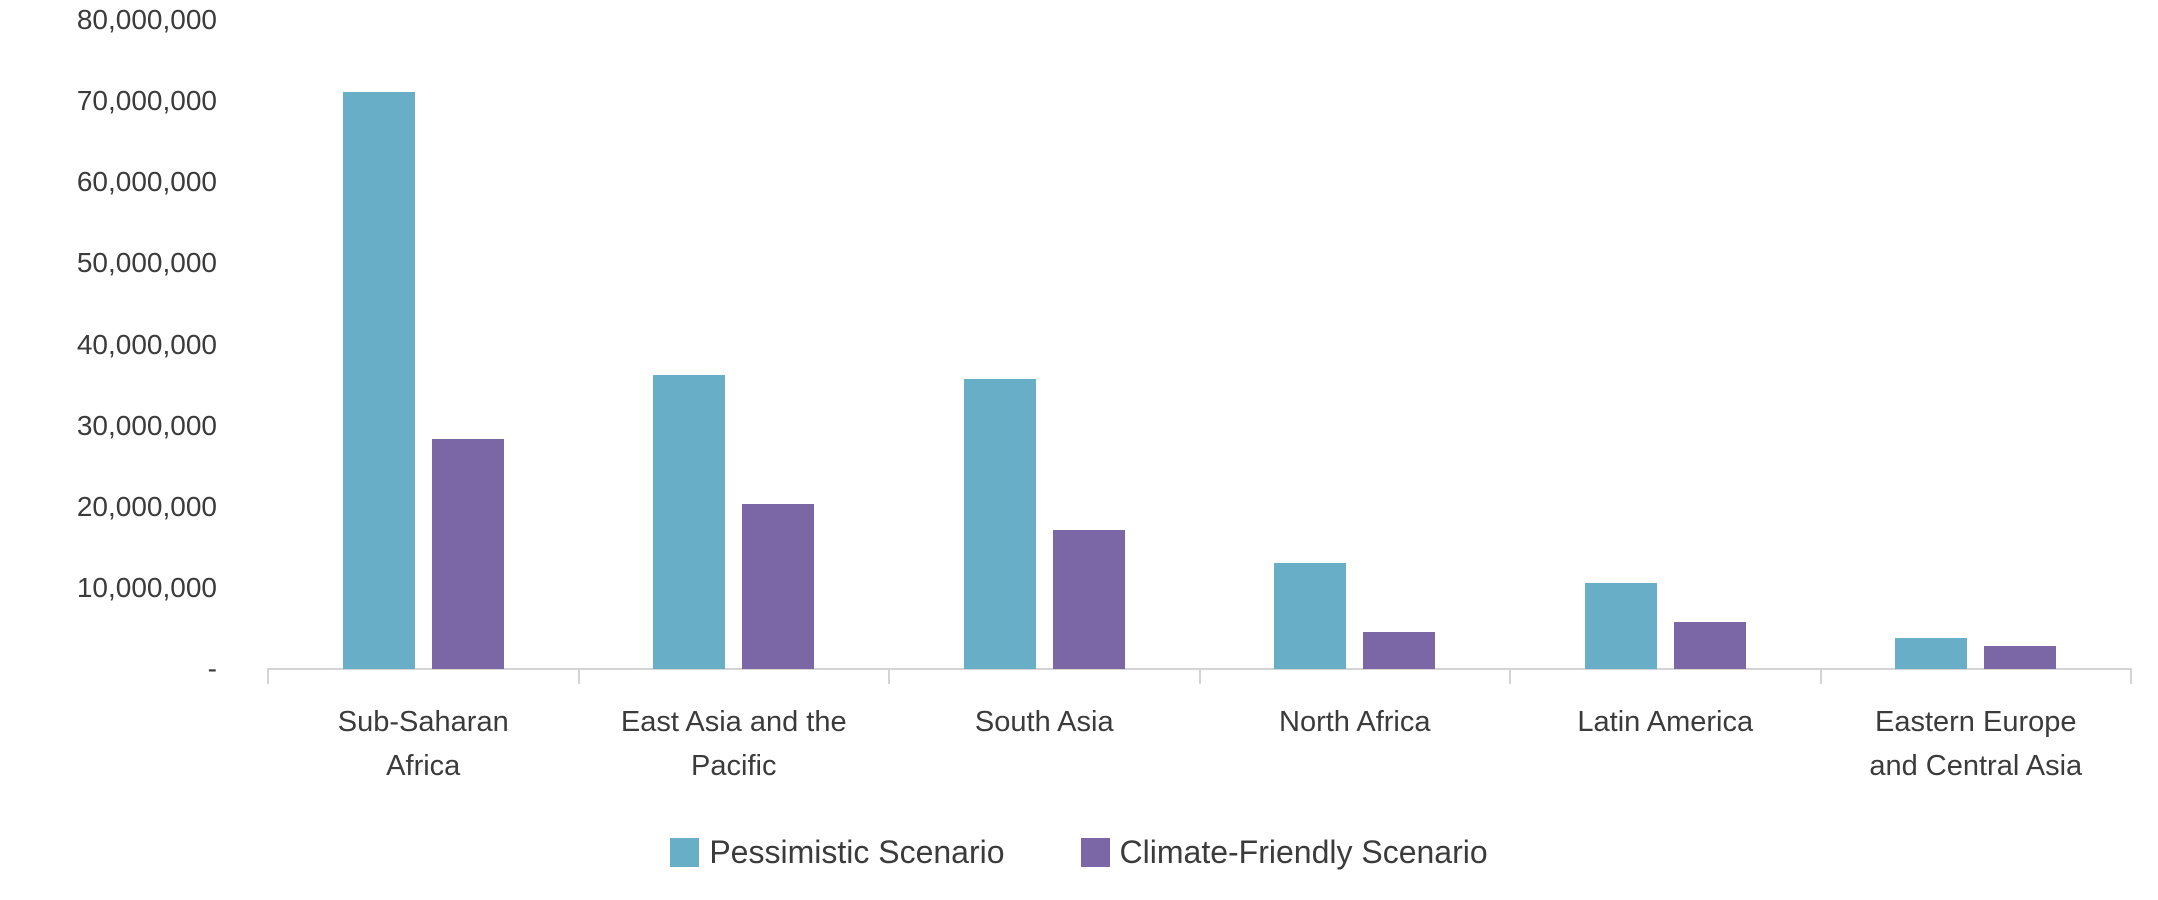  Describe the element at coordinates (734, 766) in the screenshot. I see `category-label-line: Pacific` at that location.